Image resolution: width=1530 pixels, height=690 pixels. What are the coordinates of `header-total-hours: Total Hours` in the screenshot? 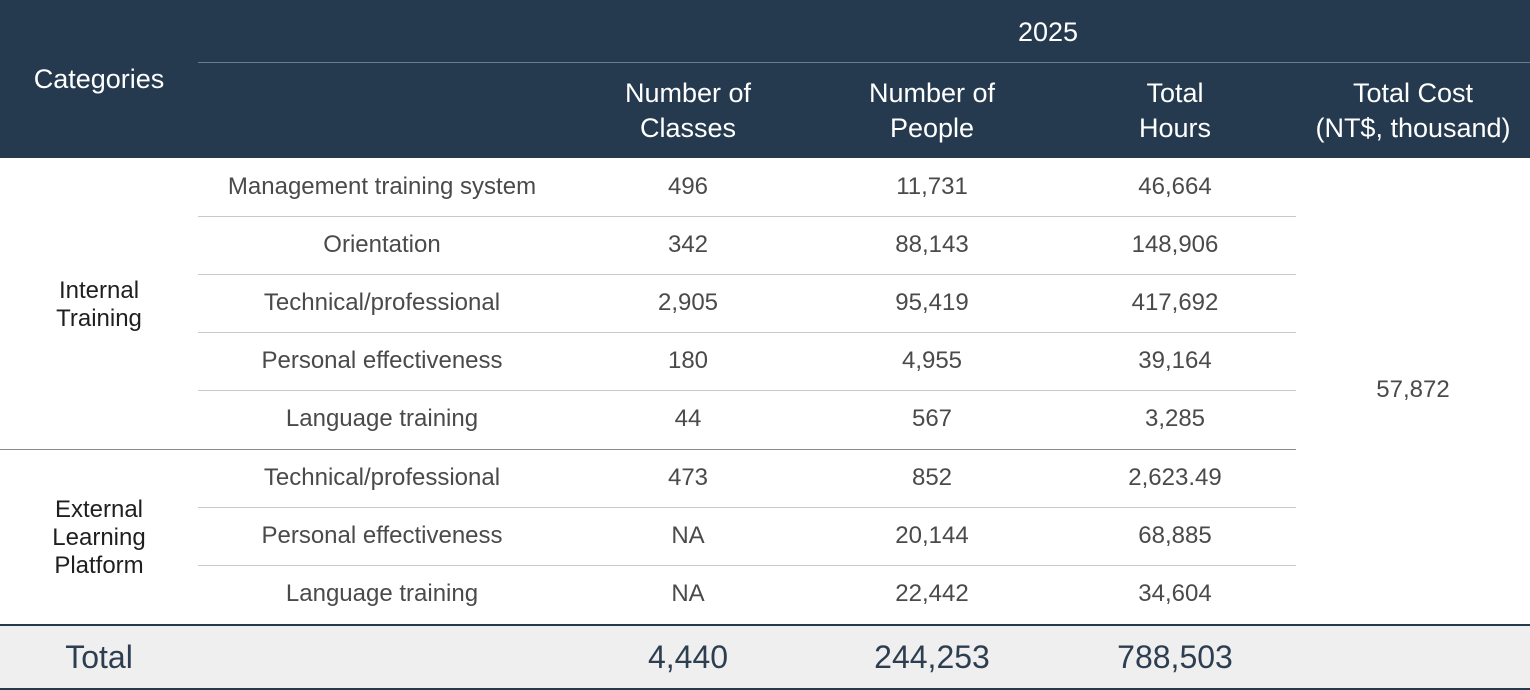 It's located at (1175, 110).